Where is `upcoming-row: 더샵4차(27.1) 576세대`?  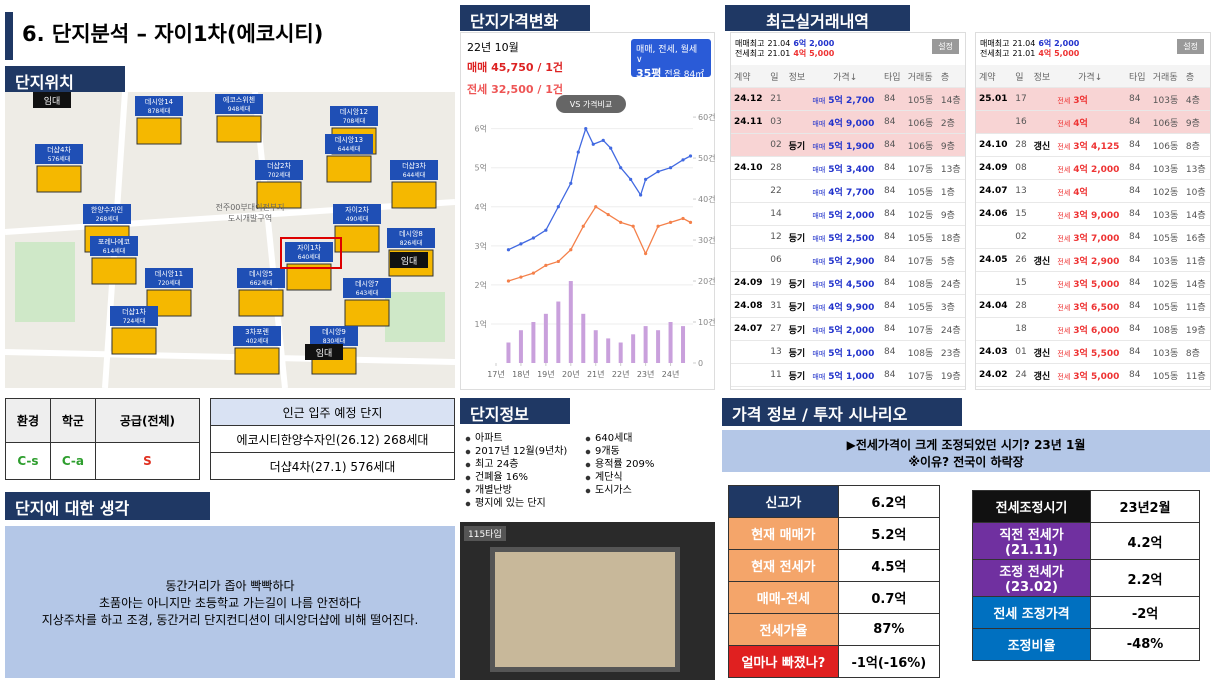 upcoming-row: 더샵4차(27.1) 576세대 is located at coordinates (332, 466).